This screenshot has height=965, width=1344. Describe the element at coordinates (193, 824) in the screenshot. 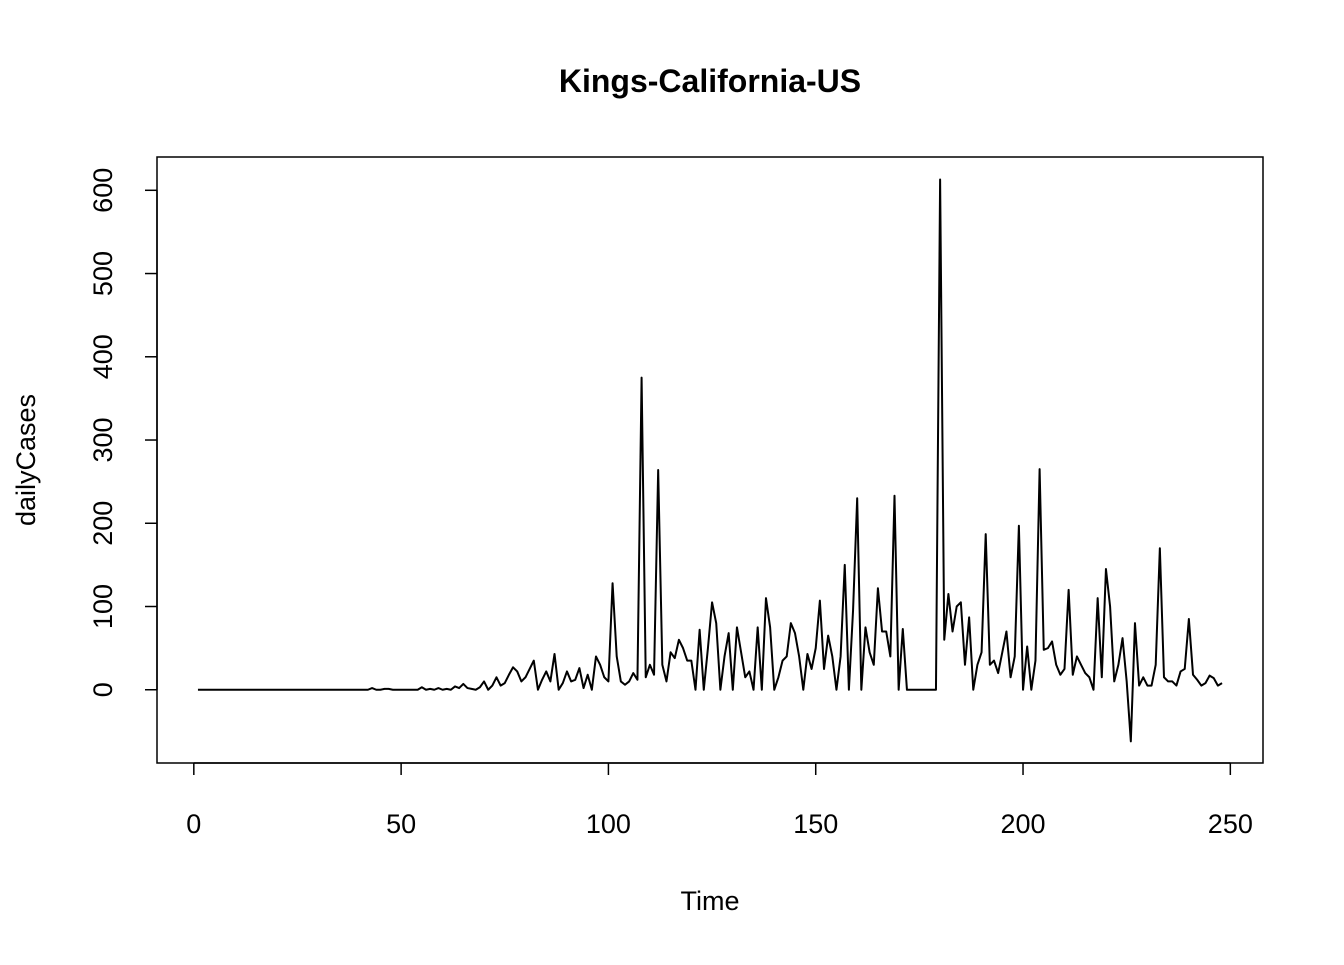

I see `x-tick-label: 0` at that location.